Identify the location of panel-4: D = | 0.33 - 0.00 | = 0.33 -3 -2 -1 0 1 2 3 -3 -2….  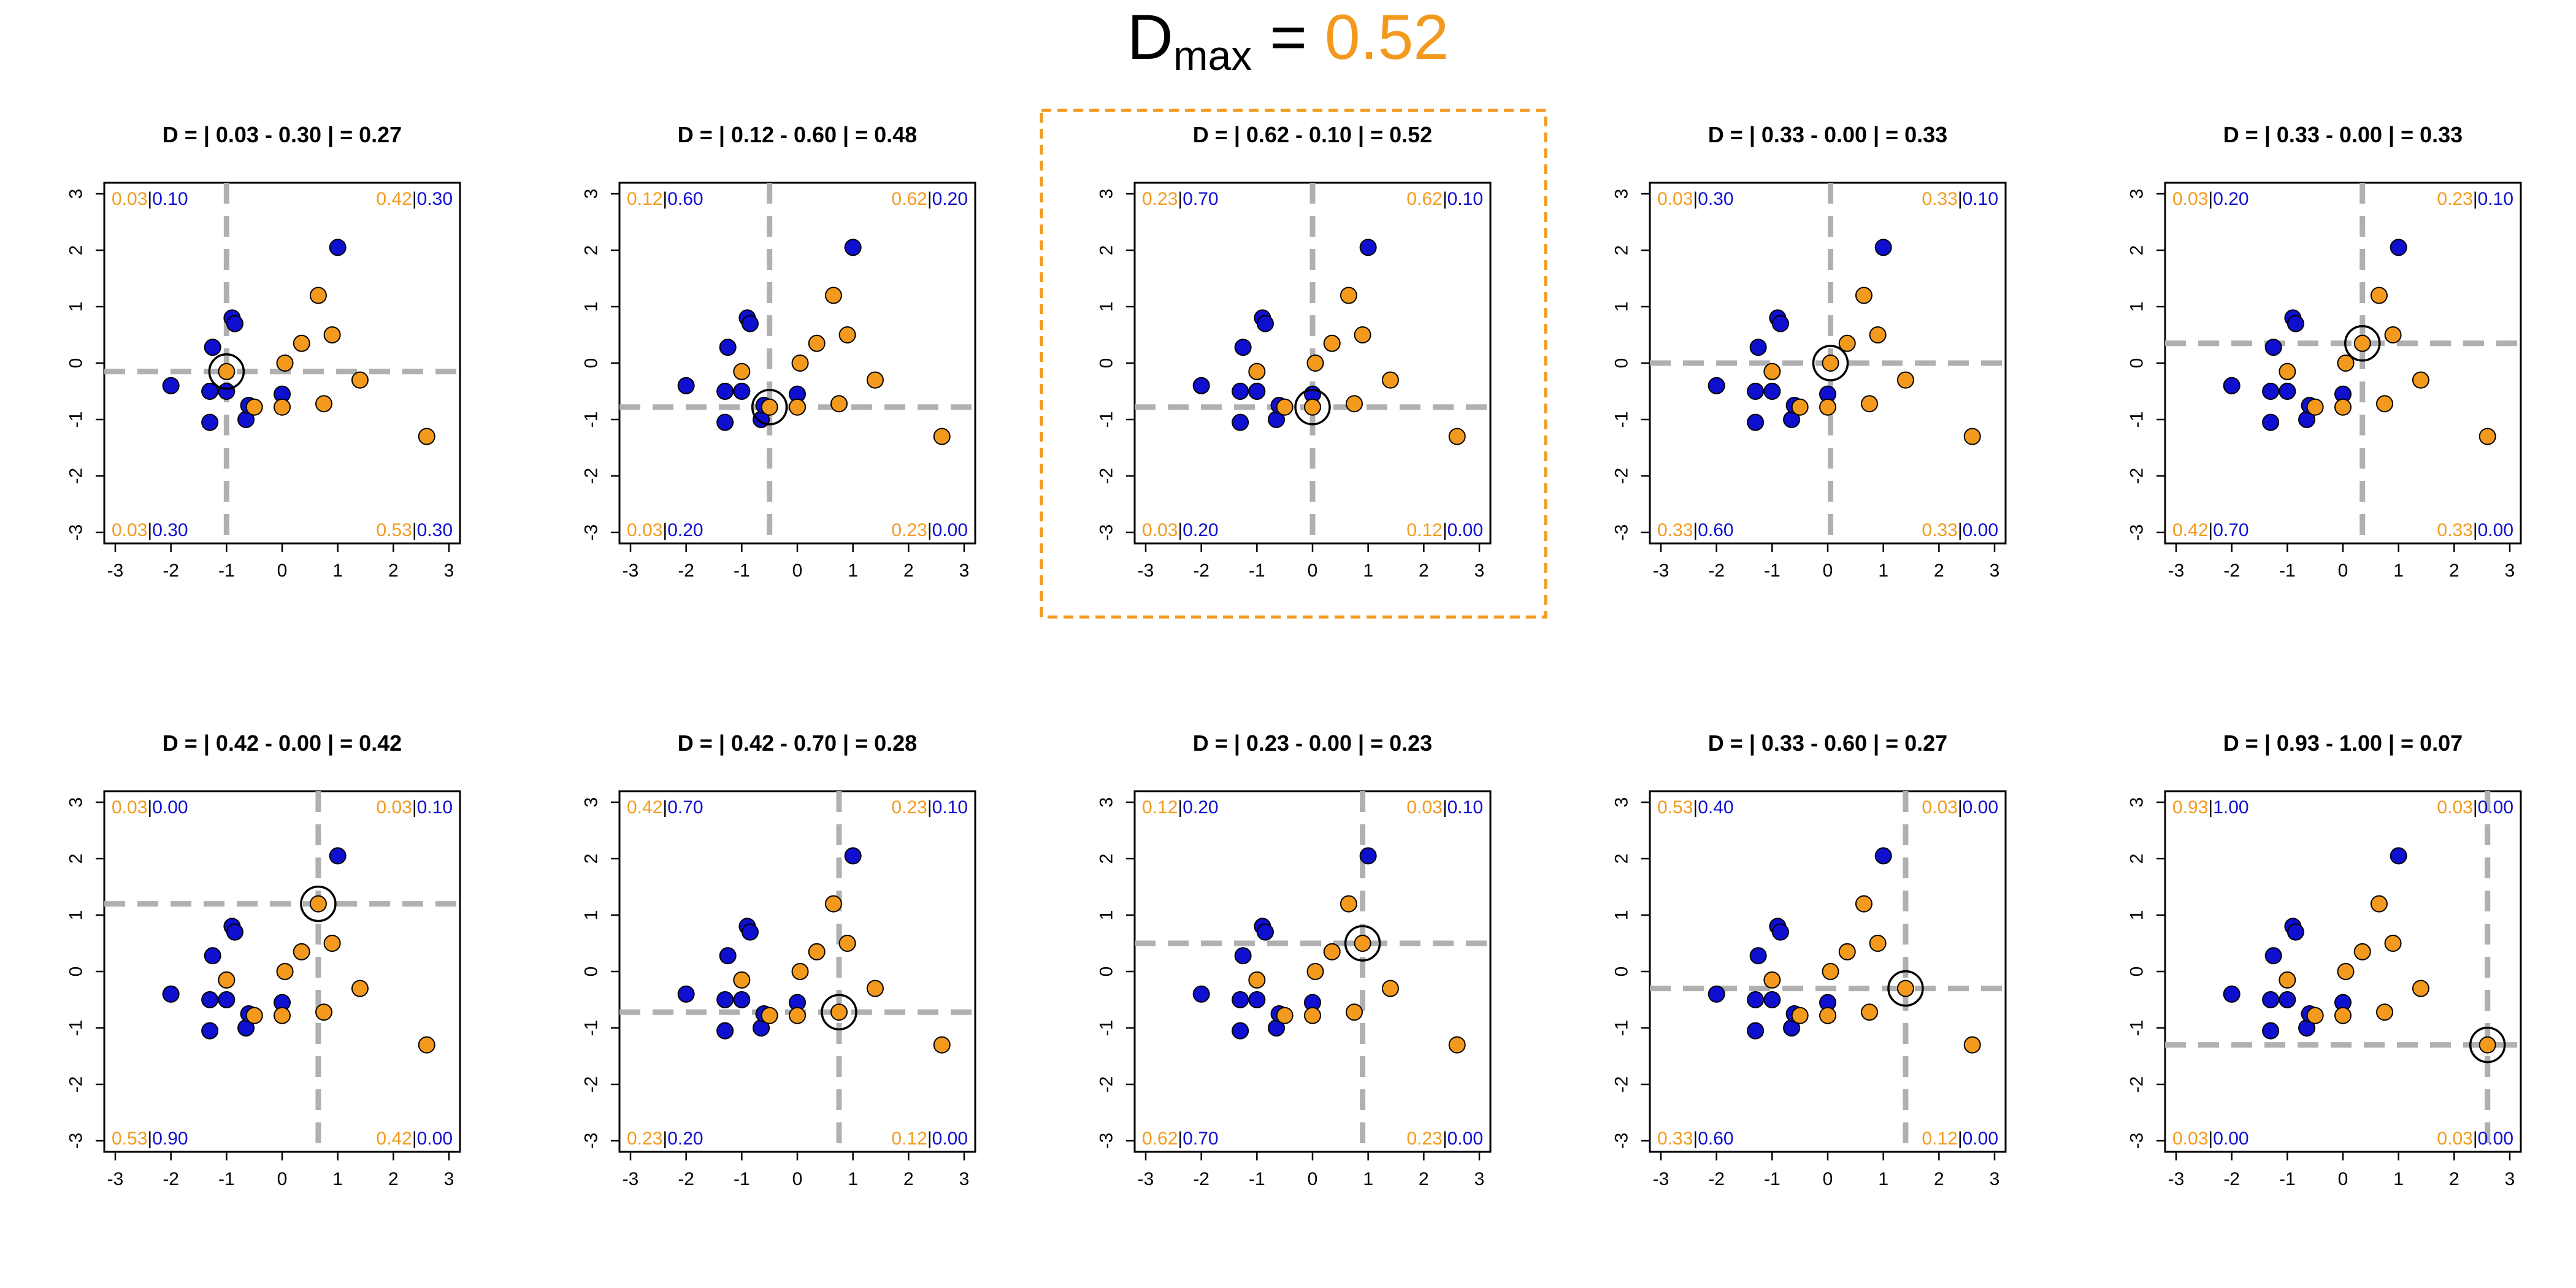
(1809, 351).